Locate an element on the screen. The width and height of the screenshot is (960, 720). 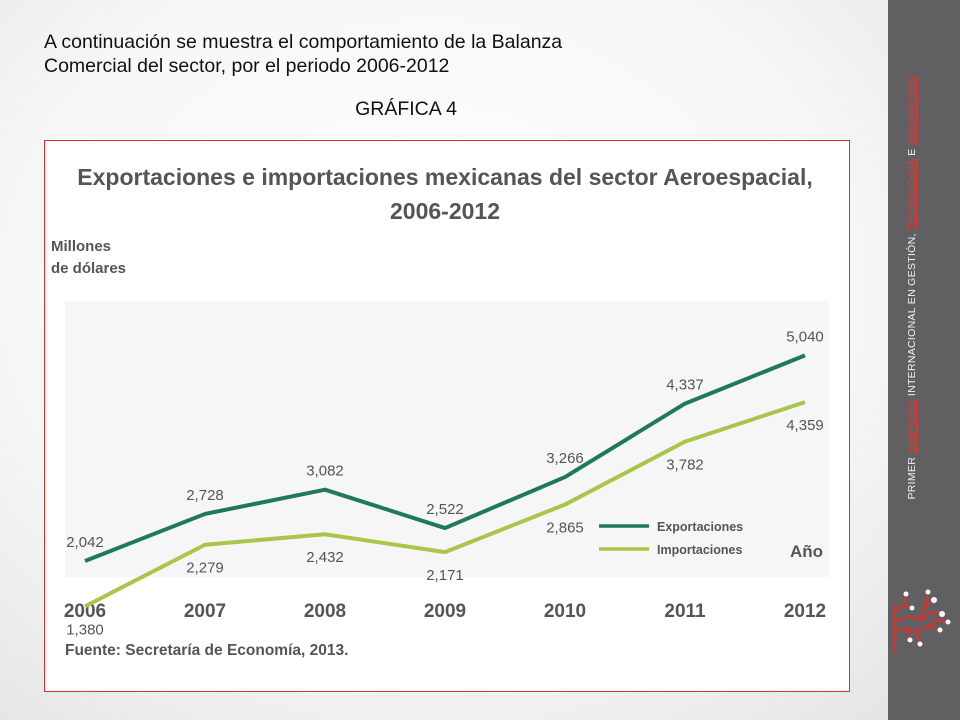
data-label-importaciones-2006: 1,380 is located at coordinates (85, 629).